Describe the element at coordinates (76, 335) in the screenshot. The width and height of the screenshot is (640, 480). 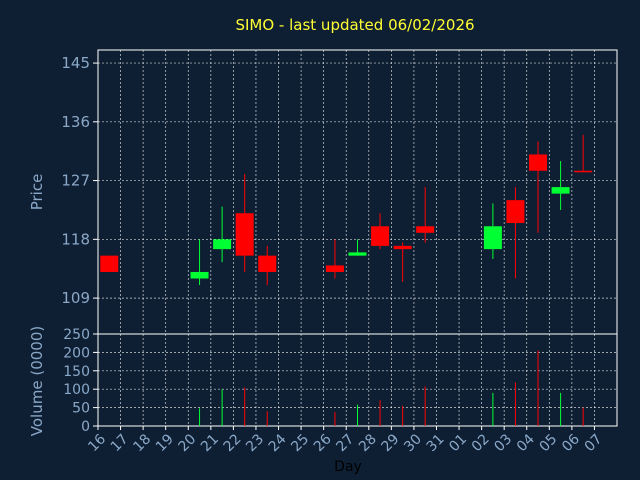
I see `volume-tick-label: 250` at that location.